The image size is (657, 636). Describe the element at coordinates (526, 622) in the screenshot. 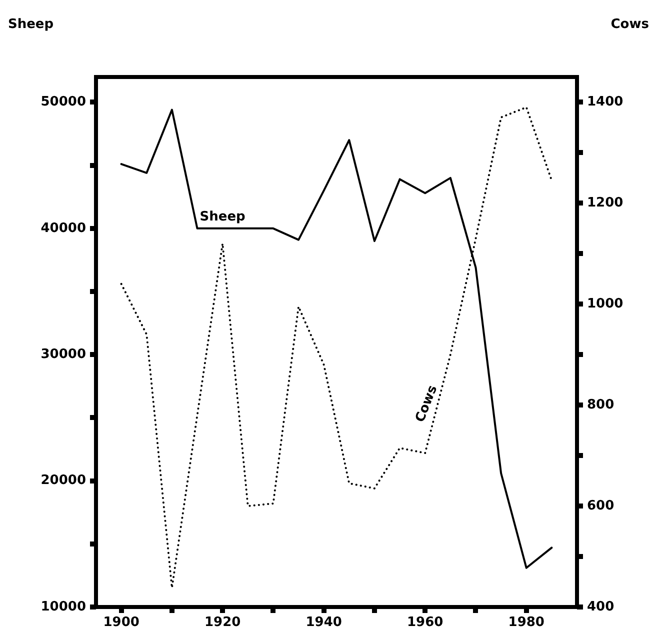

I see `x-tick-label: 1980` at that location.